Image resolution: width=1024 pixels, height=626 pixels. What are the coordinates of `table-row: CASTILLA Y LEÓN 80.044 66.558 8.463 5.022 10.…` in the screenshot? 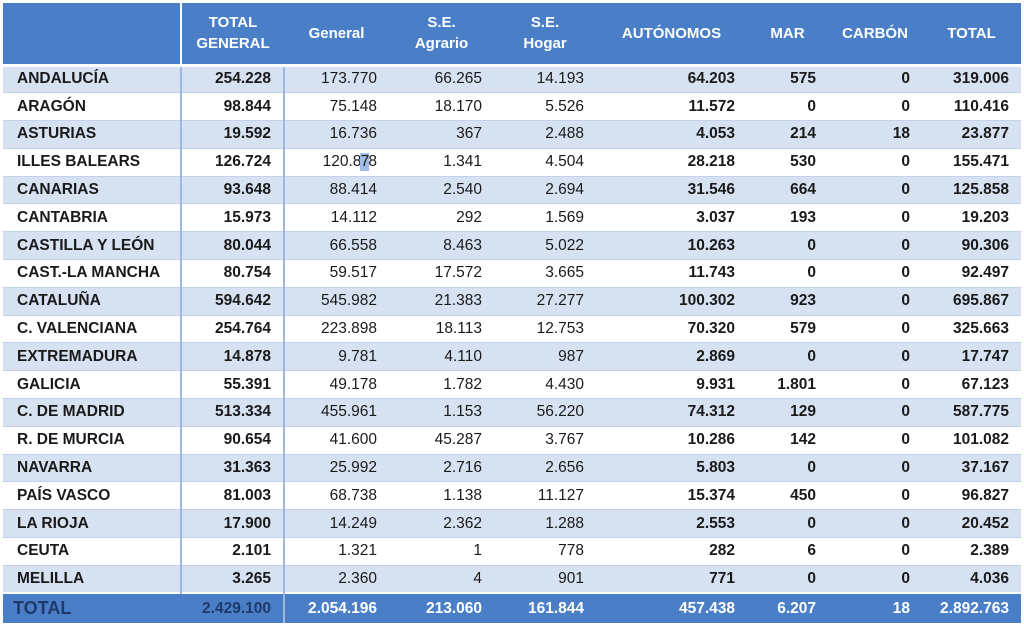 It's located at (512, 246).